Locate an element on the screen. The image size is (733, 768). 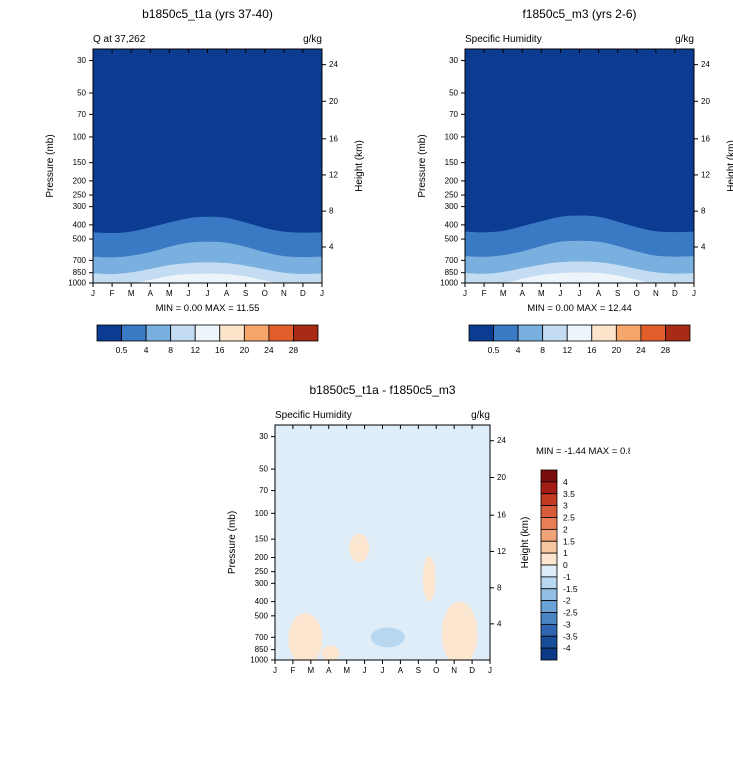
panel-title: b1850c5_t1a (yrs 37-40) is located at coordinates (207, 14).